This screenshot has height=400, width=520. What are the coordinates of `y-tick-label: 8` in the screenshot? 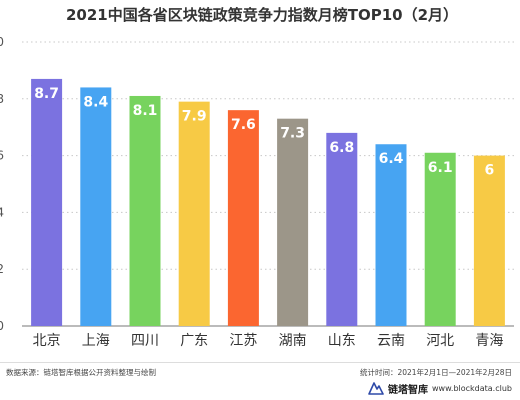 It's located at (2, 99).